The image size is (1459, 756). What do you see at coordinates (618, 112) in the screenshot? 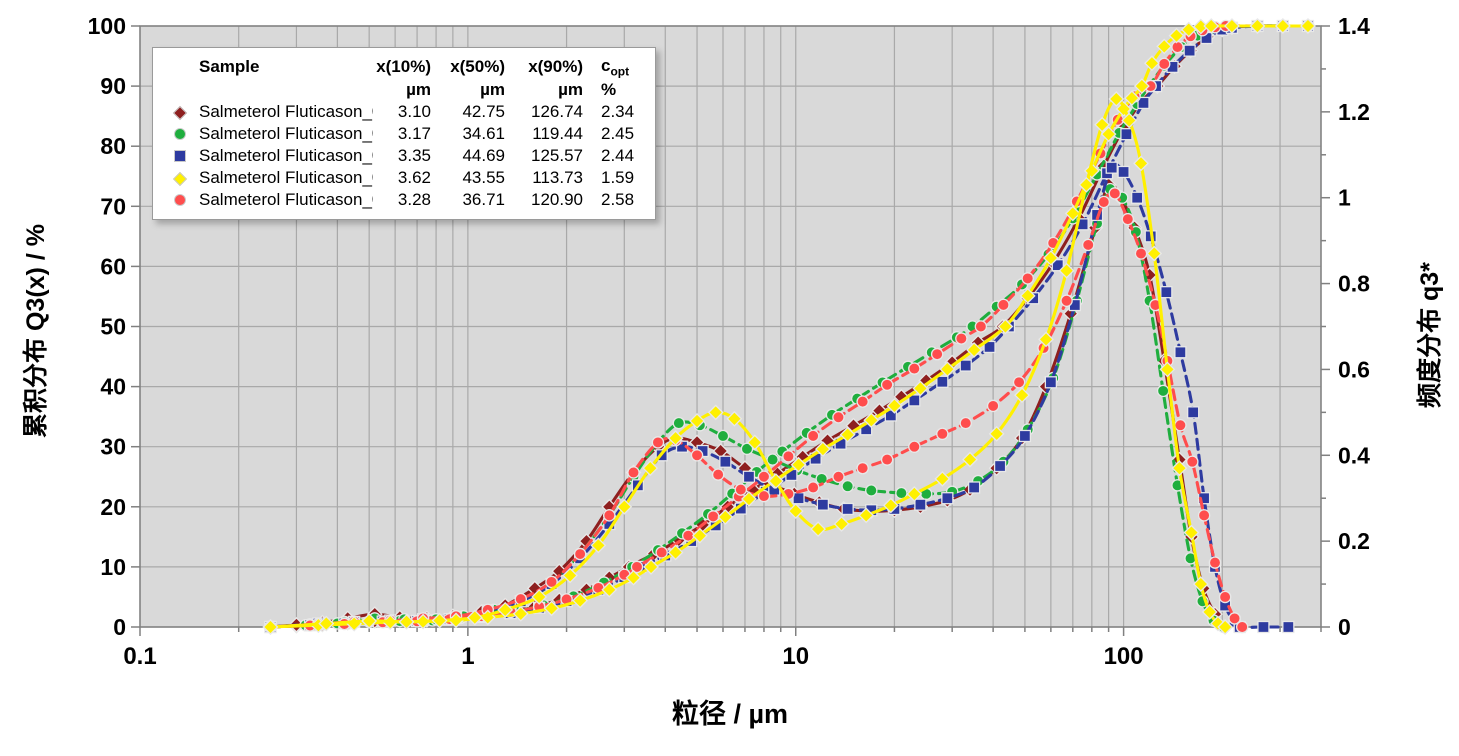
I see `legend-copt-value: 2.34` at bounding box center [618, 112].